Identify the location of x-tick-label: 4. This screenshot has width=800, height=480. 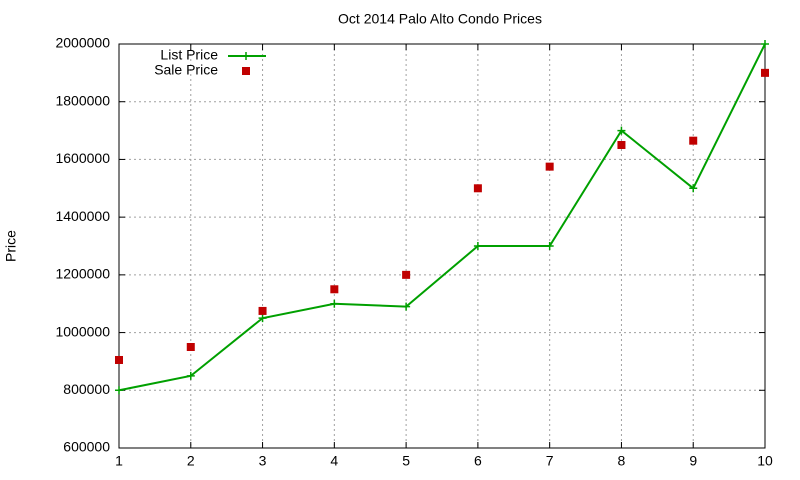
(334, 461).